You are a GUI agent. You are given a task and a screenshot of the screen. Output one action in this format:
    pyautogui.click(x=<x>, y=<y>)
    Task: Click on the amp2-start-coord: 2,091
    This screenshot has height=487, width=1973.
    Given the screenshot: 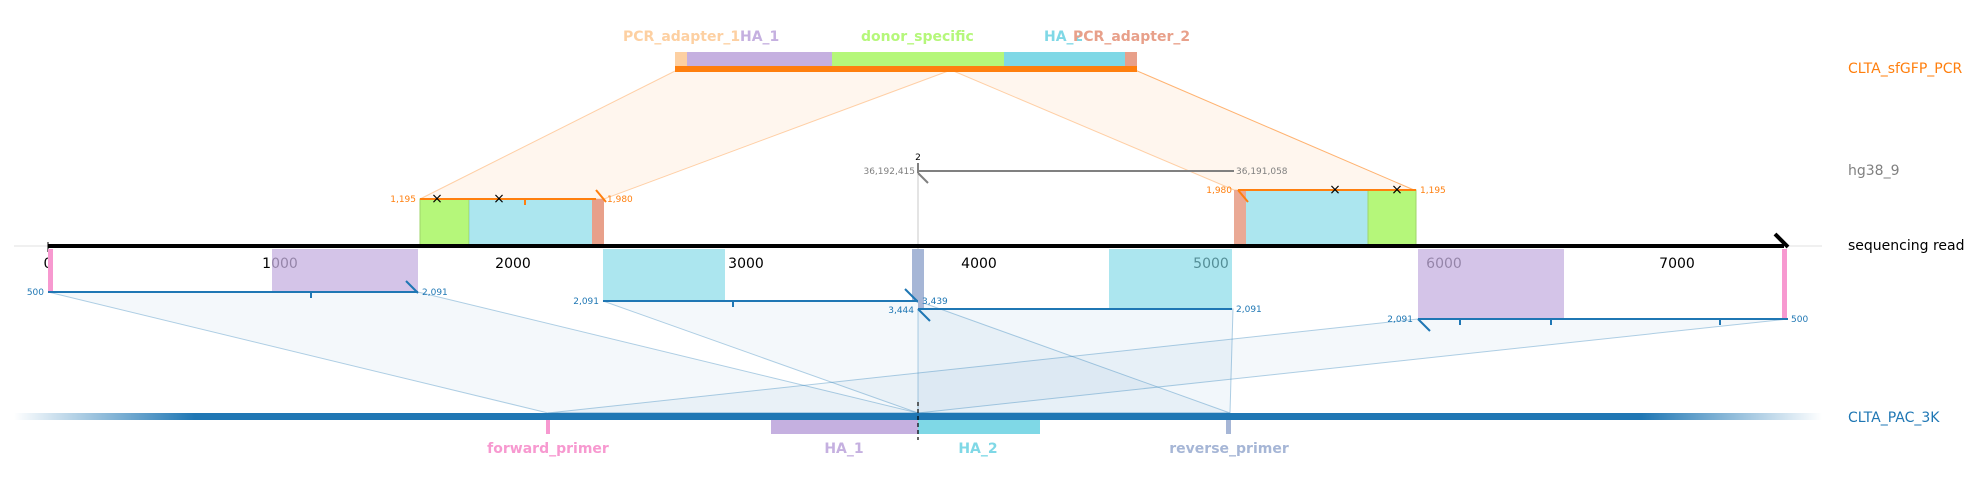 What is the action you would take?
    pyautogui.click(x=586, y=302)
    